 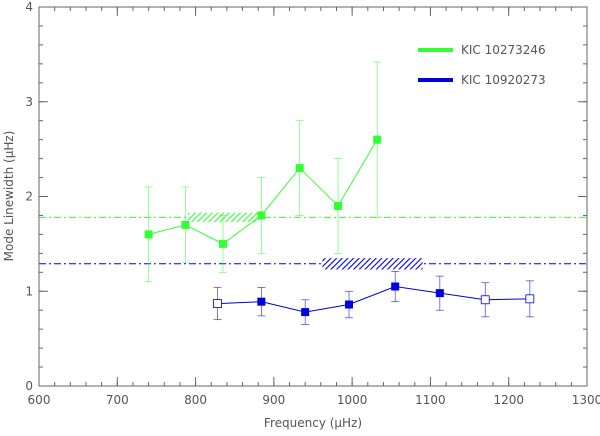 I want to click on x-tick-label: 900, so click(x=273, y=400).